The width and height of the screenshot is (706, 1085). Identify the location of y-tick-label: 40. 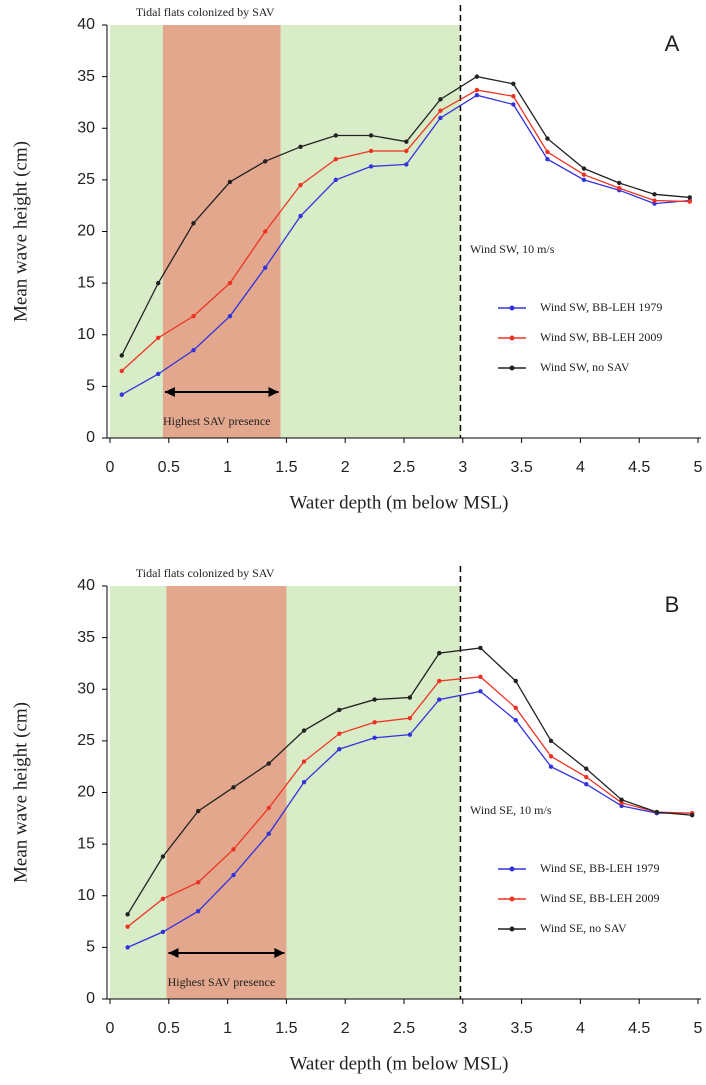
(86, 585).